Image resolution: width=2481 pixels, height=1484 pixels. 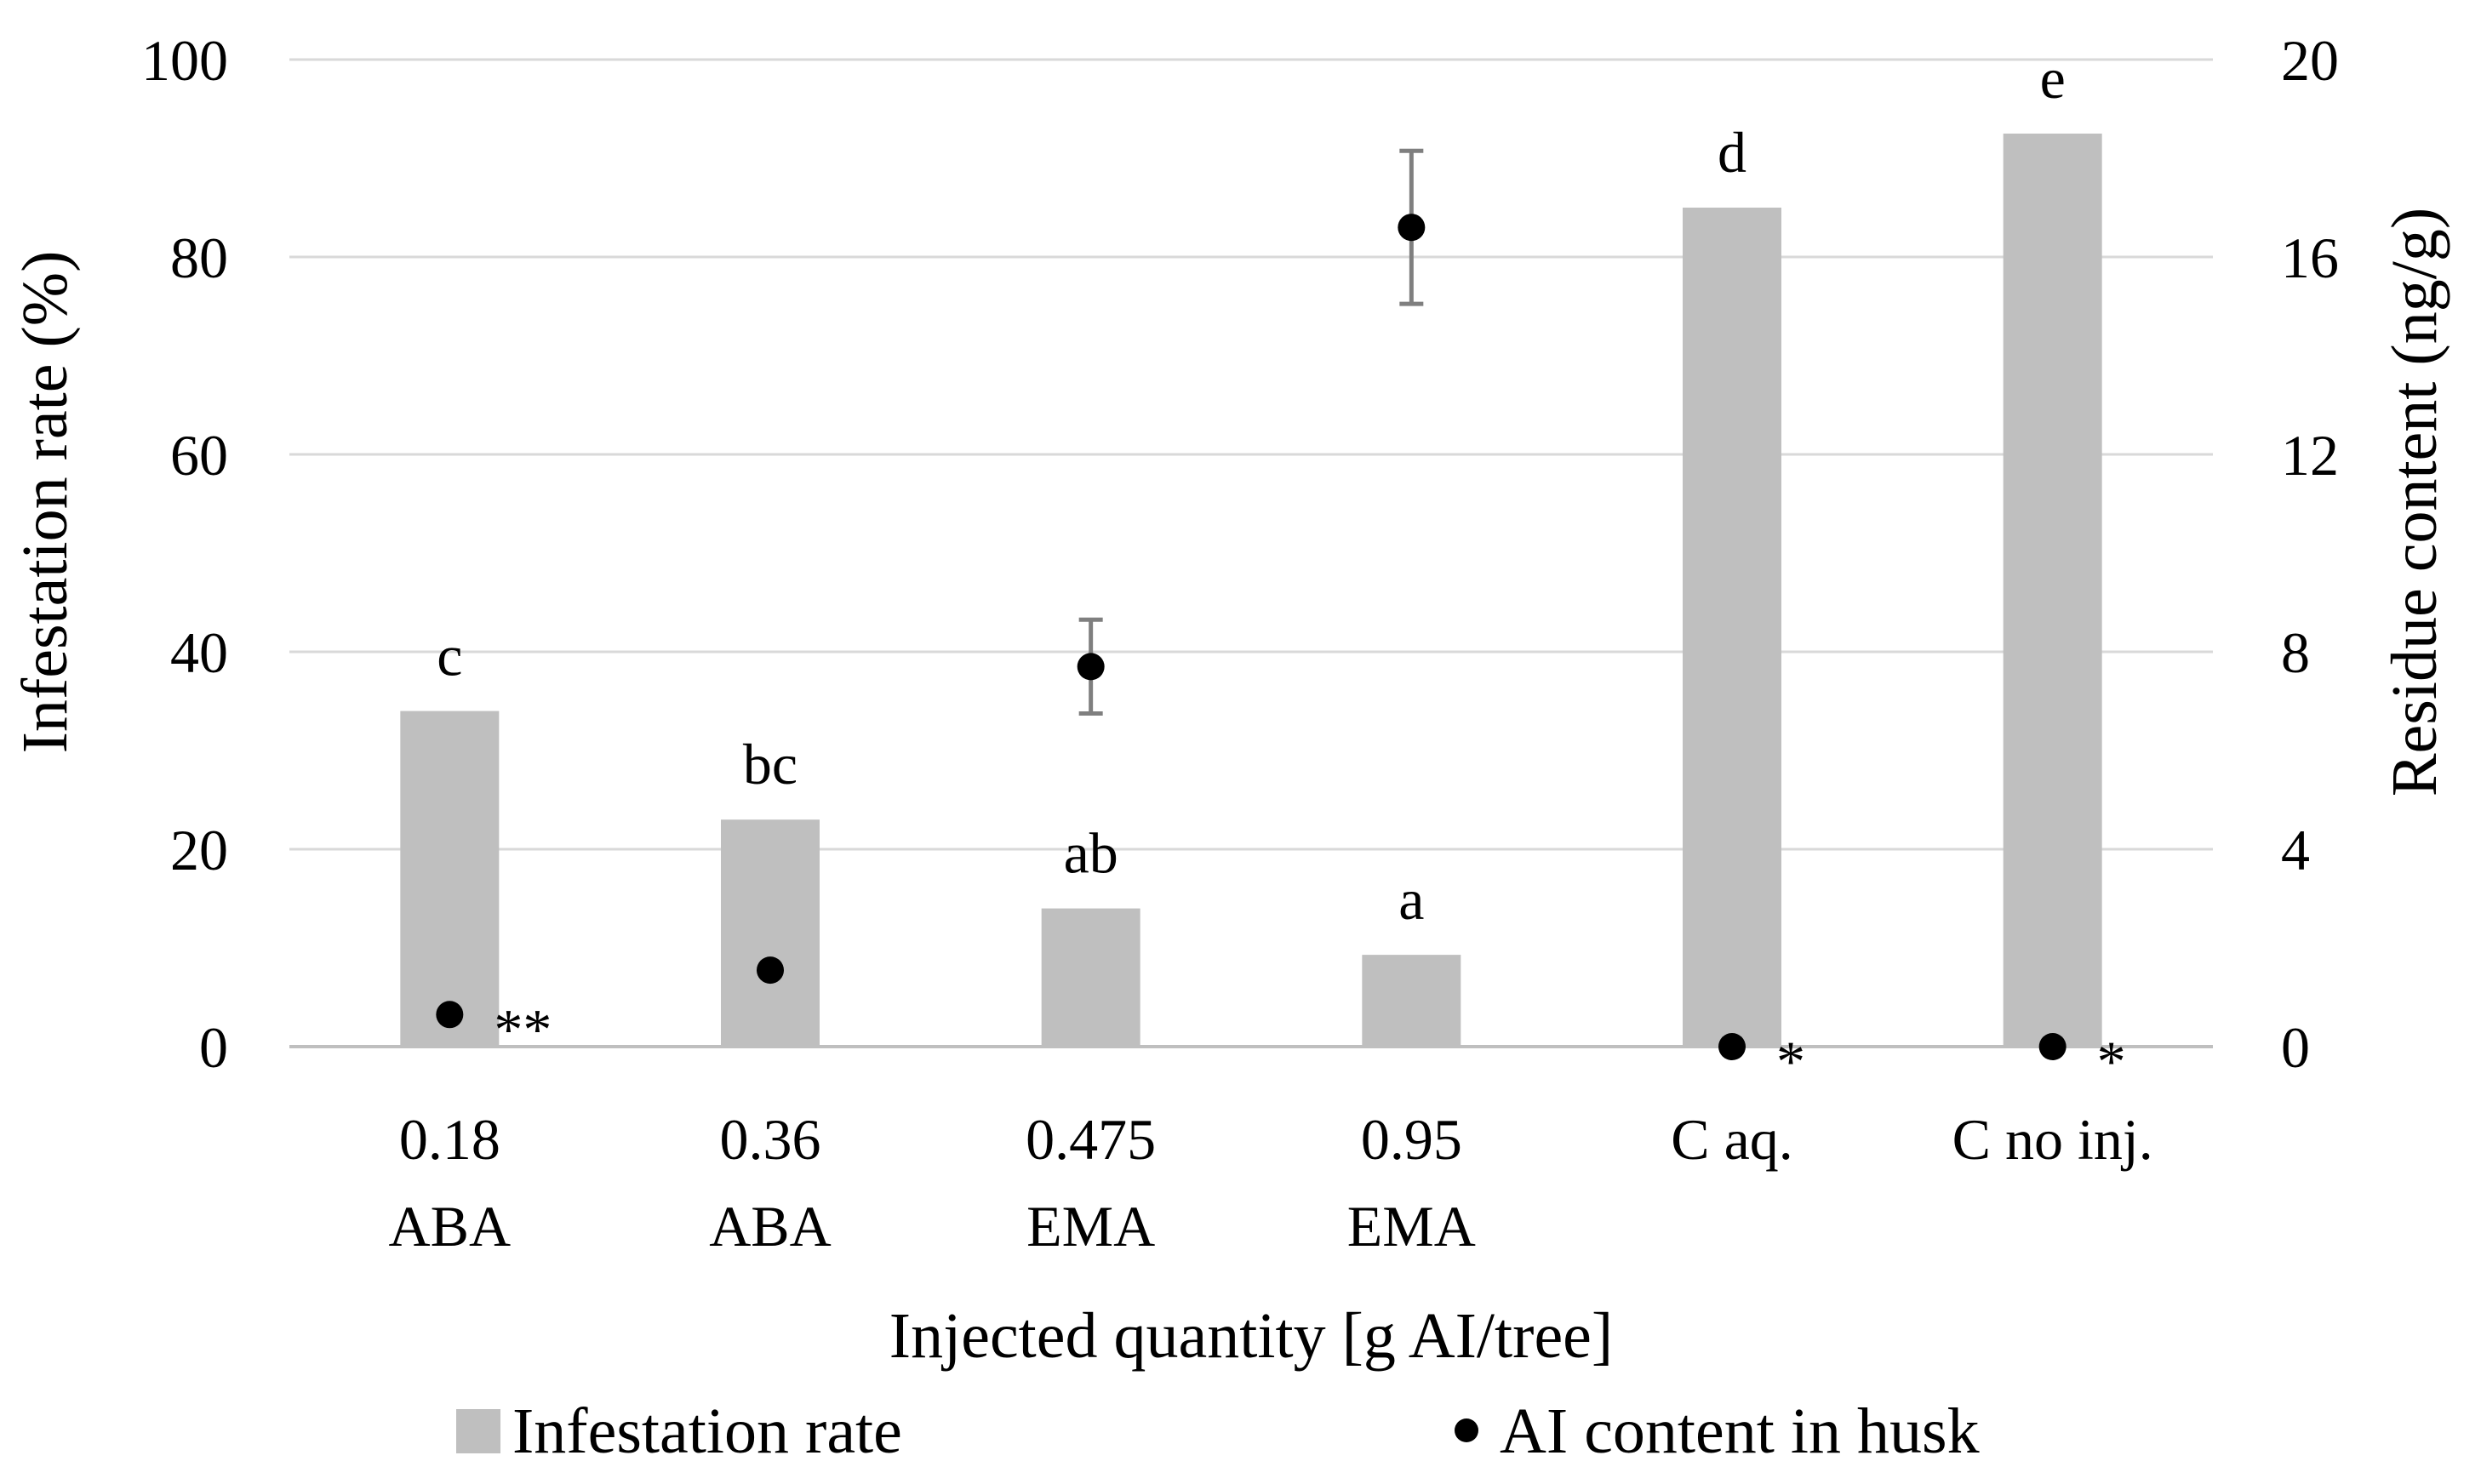 I want to click on significance-letter: c, so click(x=449, y=656).